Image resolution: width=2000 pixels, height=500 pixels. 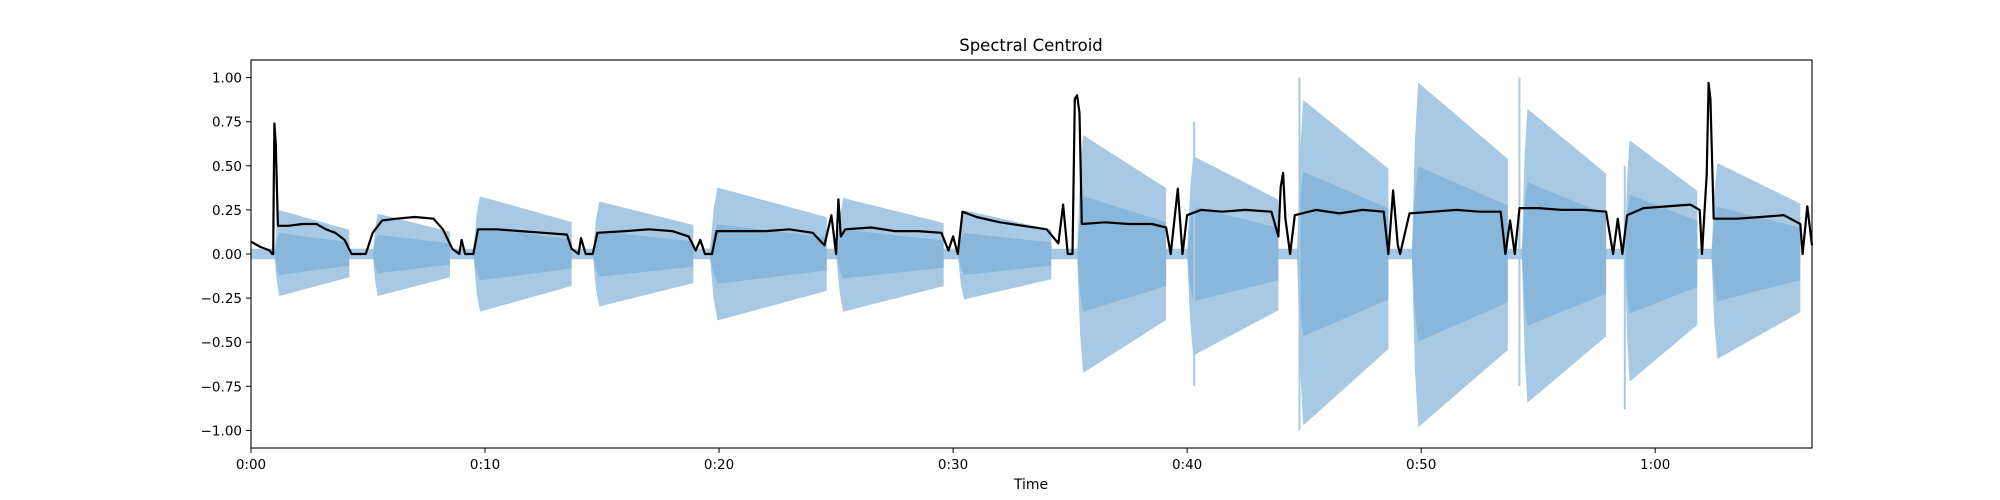 What do you see at coordinates (227, 211) in the screenshot?
I see `y-tick-label: 0.25` at bounding box center [227, 211].